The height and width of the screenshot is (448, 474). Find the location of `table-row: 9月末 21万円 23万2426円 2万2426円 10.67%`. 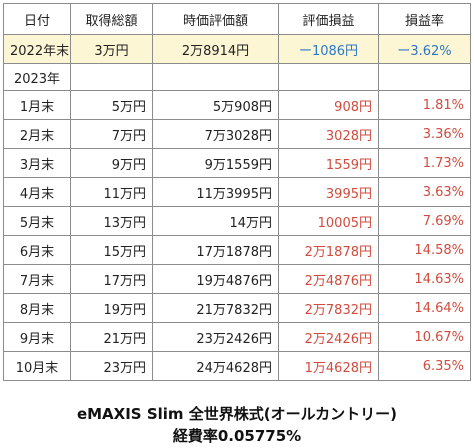

table-row: 9月末 21万円 23万2426円 2万2426円 10.67% is located at coordinates (237, 337).